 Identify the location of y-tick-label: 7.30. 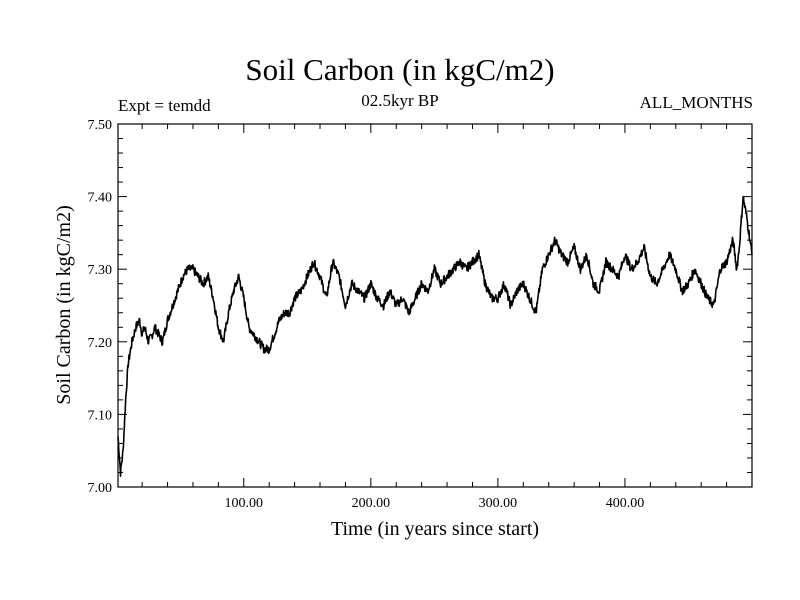
(100, 270).